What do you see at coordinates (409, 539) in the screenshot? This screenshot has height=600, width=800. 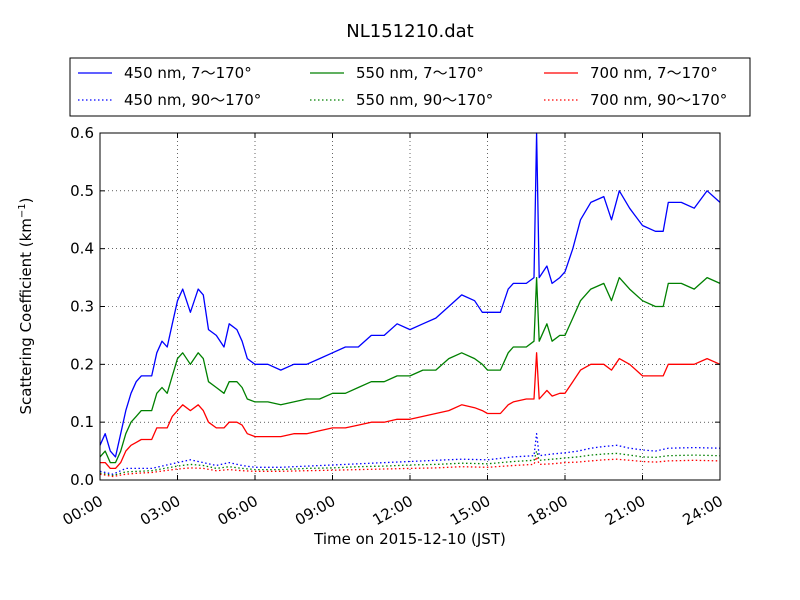 I see `x-axis-label: Time on 2015-12-10 (JST)` at bounding box center [409, 539].